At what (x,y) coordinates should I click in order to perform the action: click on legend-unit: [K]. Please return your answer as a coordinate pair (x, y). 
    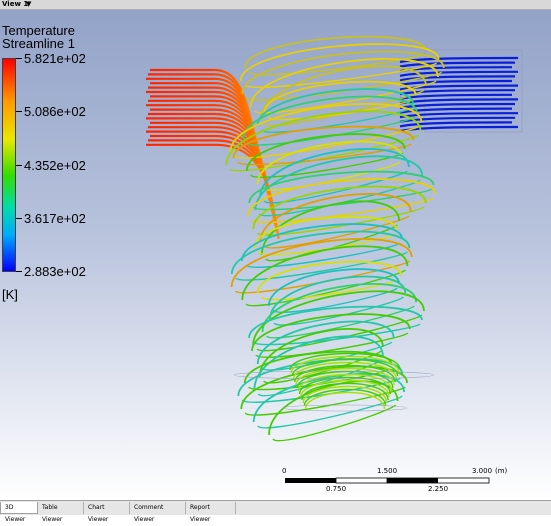
    Looking at the image, I should click on (10, 294).